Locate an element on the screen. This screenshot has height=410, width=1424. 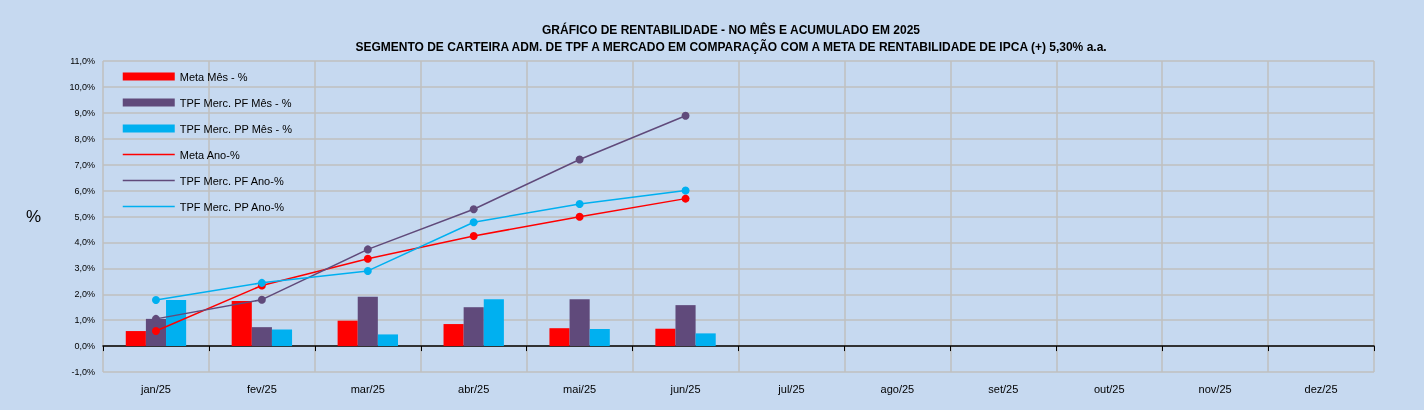
y-tick-label: 8,0% is located at coordinates (84, 138).